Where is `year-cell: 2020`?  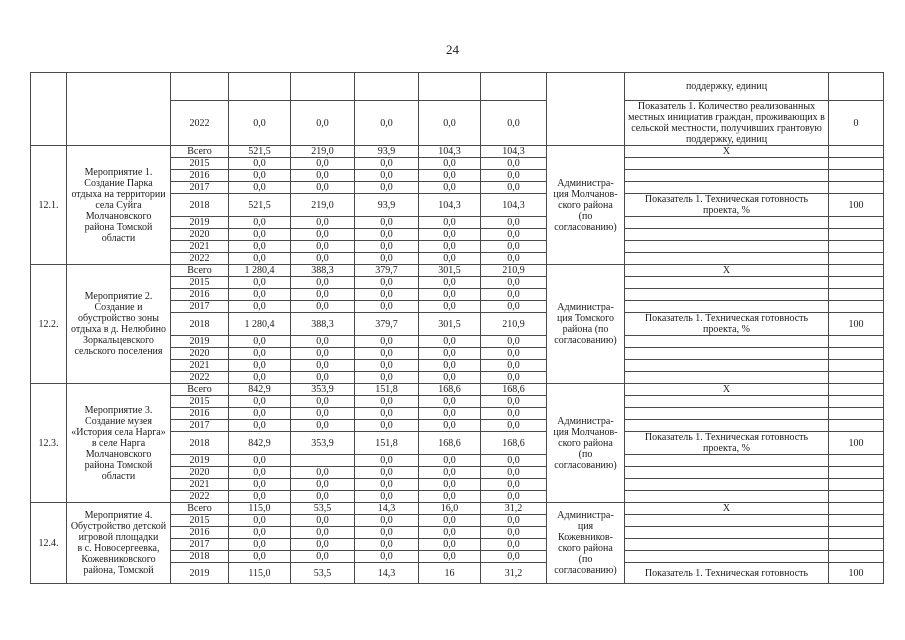 year-cell: 2020 is located at coordinates (199, 472).